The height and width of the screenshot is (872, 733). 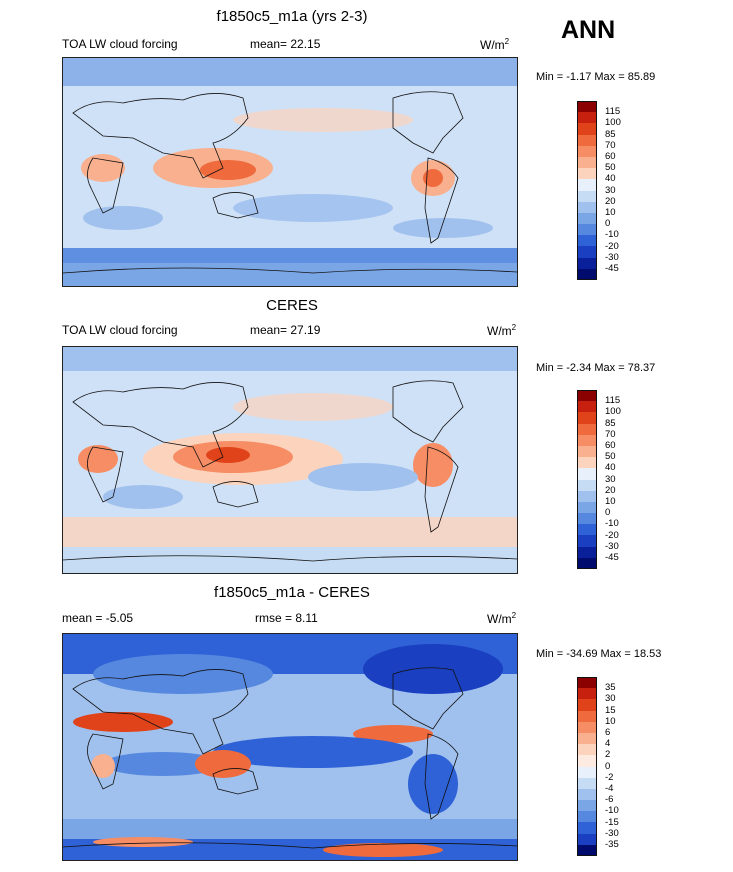 I want to click on colorbar-tick-label: -2, so click(x=609, y=777).